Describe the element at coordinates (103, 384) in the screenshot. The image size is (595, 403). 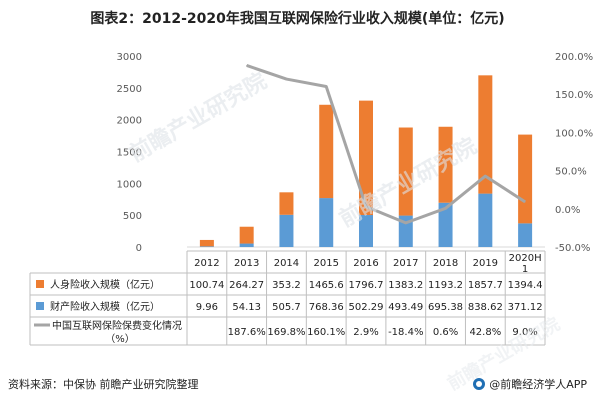
I see `source-note: 资料来源：中保协 前瞻产业研究院整理` at that location.